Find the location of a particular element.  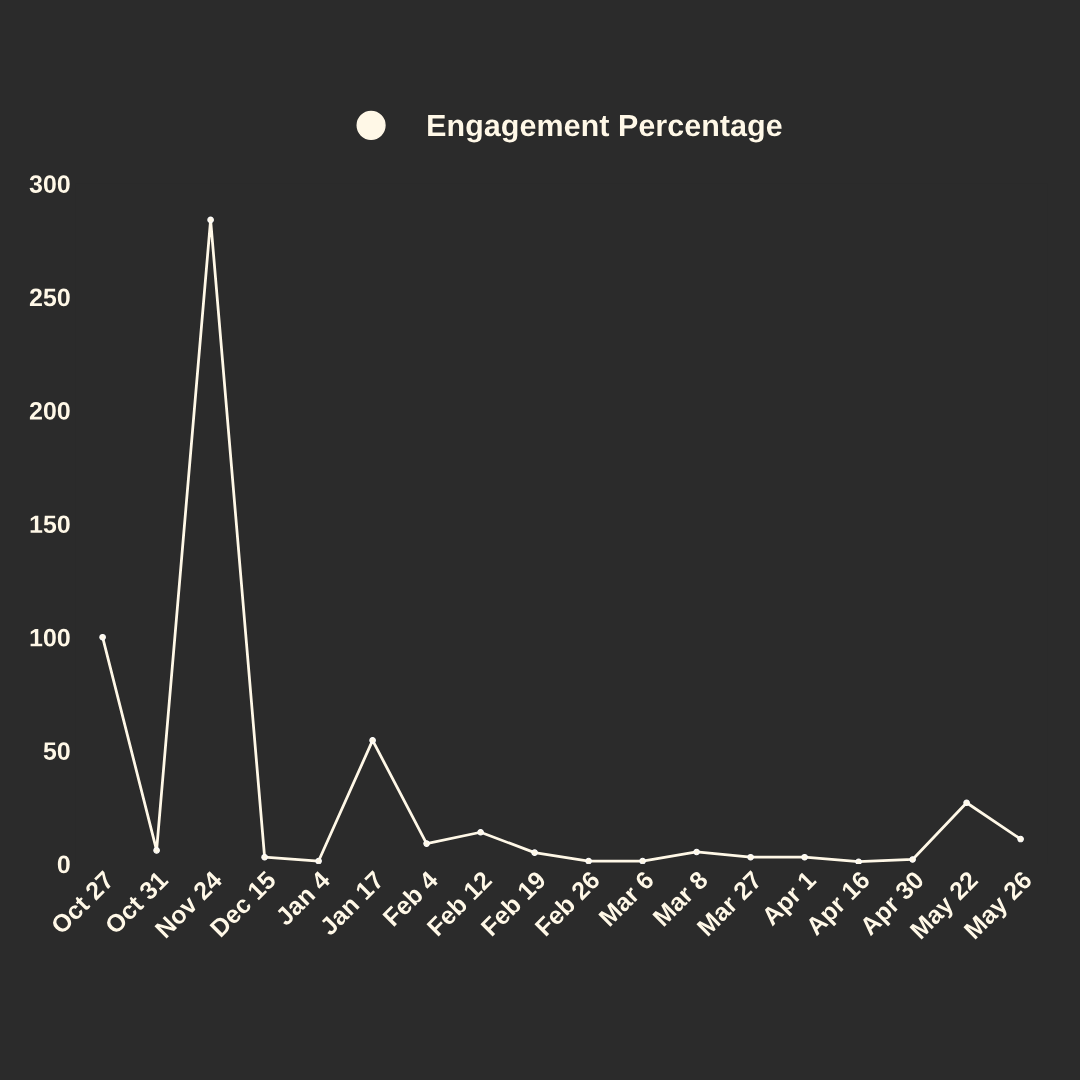

y-tick-label: 300 is located at coordinates (49, 184).